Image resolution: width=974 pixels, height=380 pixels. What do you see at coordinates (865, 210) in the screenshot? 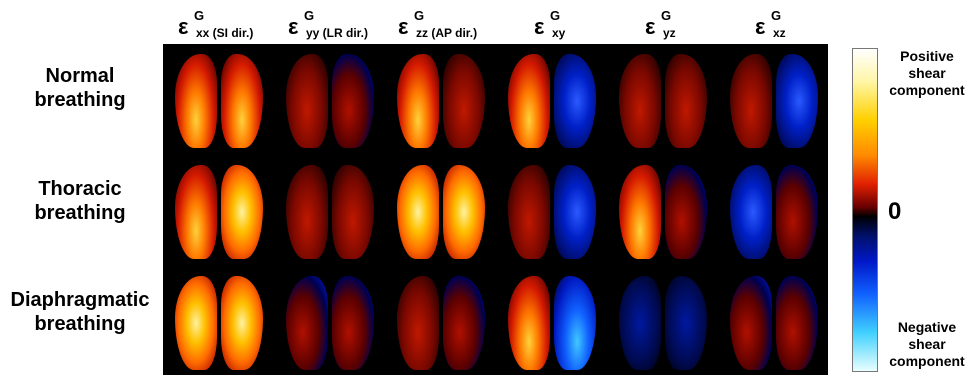
I see `colorbar` at bounding box center [865, 210].